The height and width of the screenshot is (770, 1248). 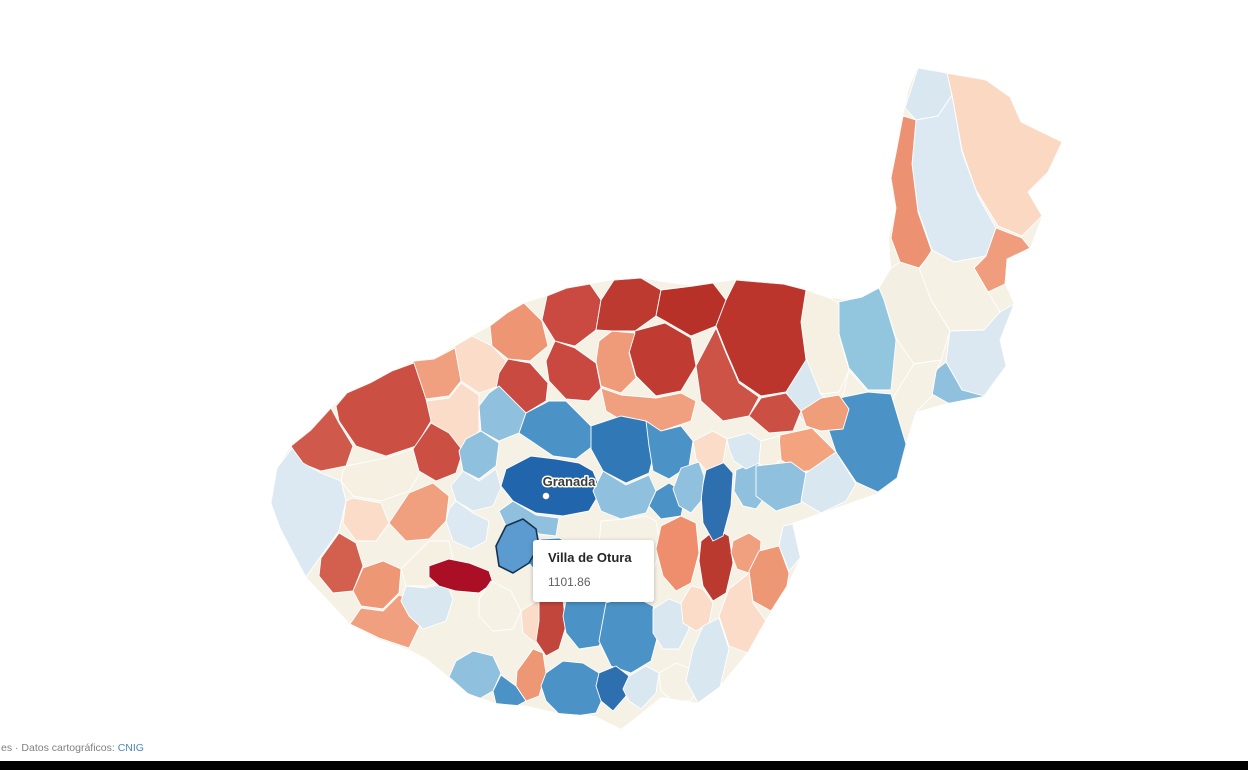 I want to click on granada-city-dot-icon, so click(x=546, y=496).